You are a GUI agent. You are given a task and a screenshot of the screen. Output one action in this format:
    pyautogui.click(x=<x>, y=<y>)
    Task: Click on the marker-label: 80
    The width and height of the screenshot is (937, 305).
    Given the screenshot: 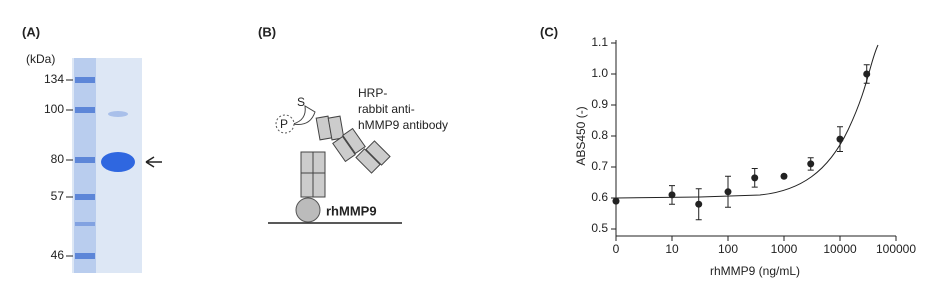 What is the action you would take?
    pyautogui.click(x=58, y=159)
    